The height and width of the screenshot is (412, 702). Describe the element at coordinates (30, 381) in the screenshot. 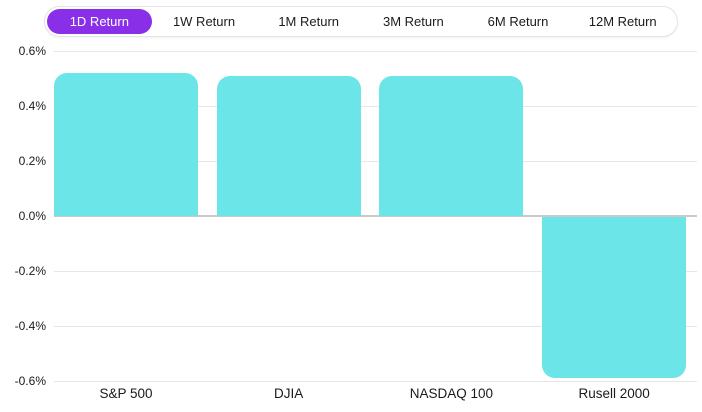

I see `y-tick-label: -0.6%` at that location.